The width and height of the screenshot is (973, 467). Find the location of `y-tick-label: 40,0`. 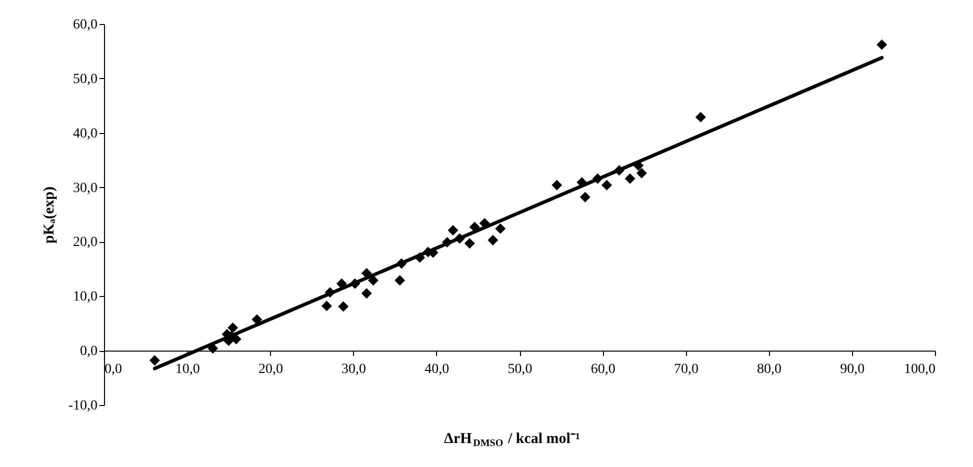

y-tick-label: 40,0 is located at coordinates (85, 134).